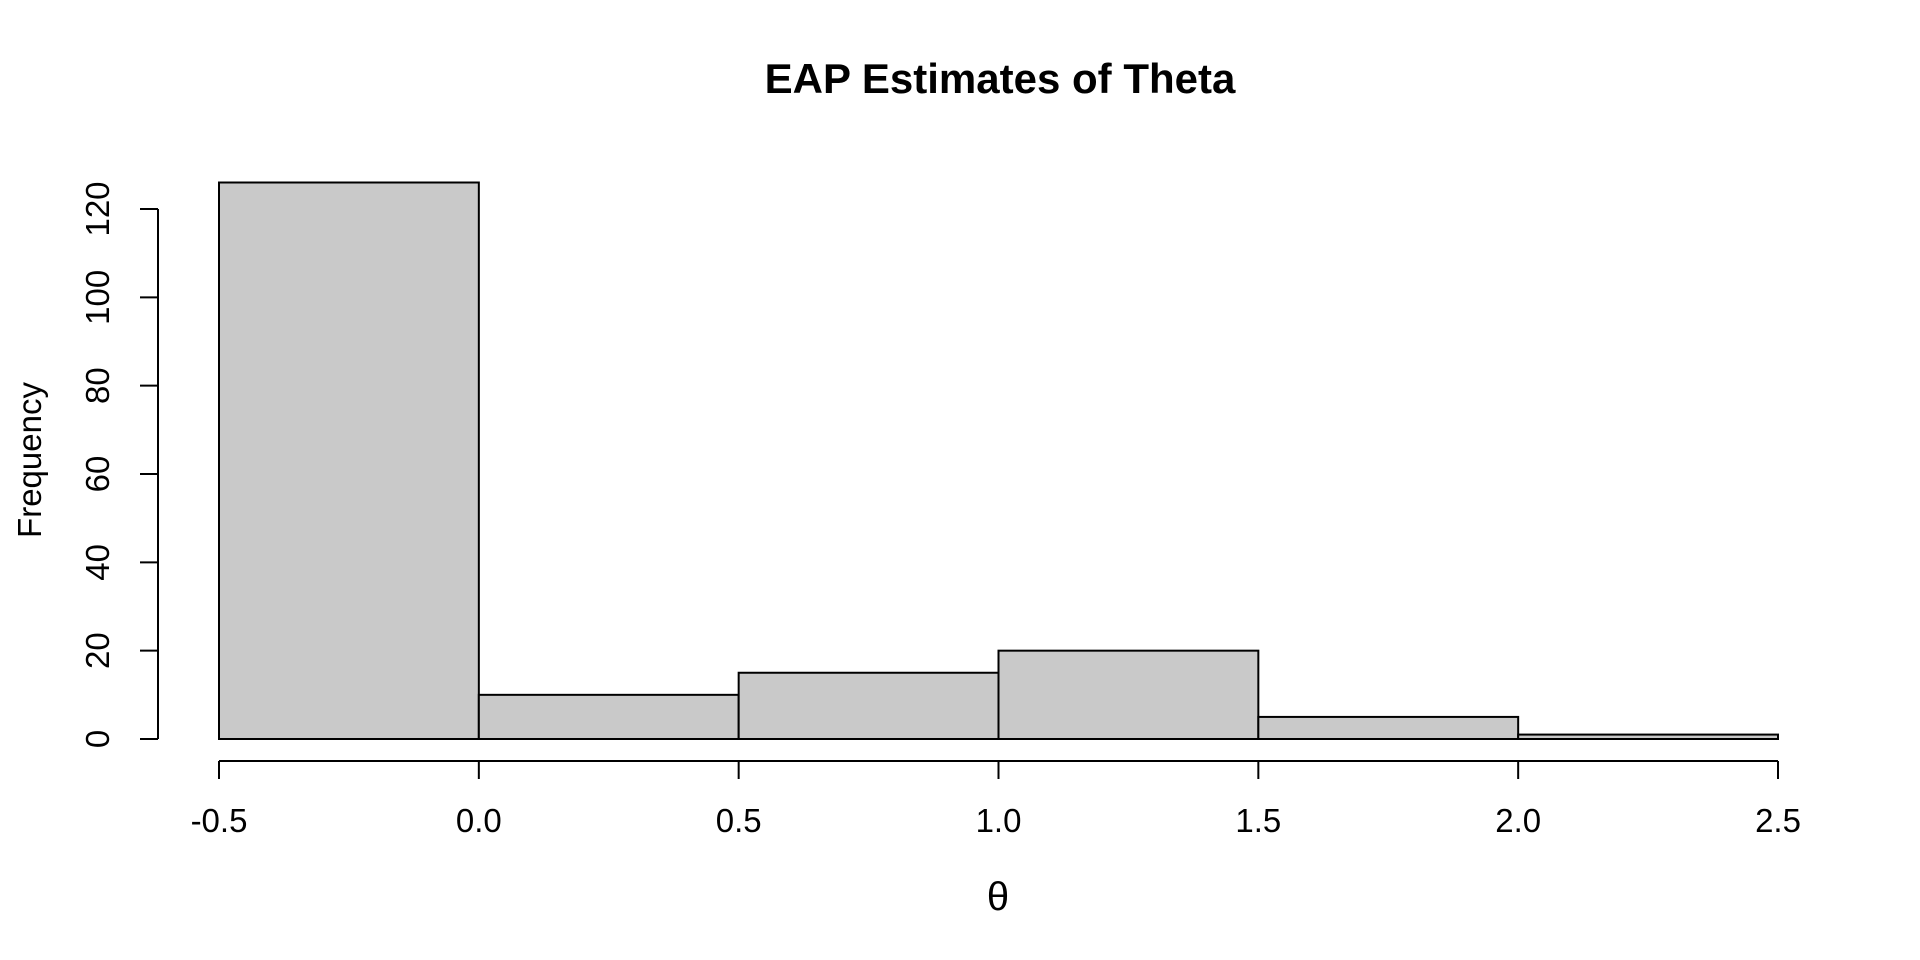 Image resolution: width=1920 pixels, height=960 pixels. What do you see at coordinates (739, 820) in the screenshot?
I see `x-tick-label: 0.5` at bounding box center [739, 820].